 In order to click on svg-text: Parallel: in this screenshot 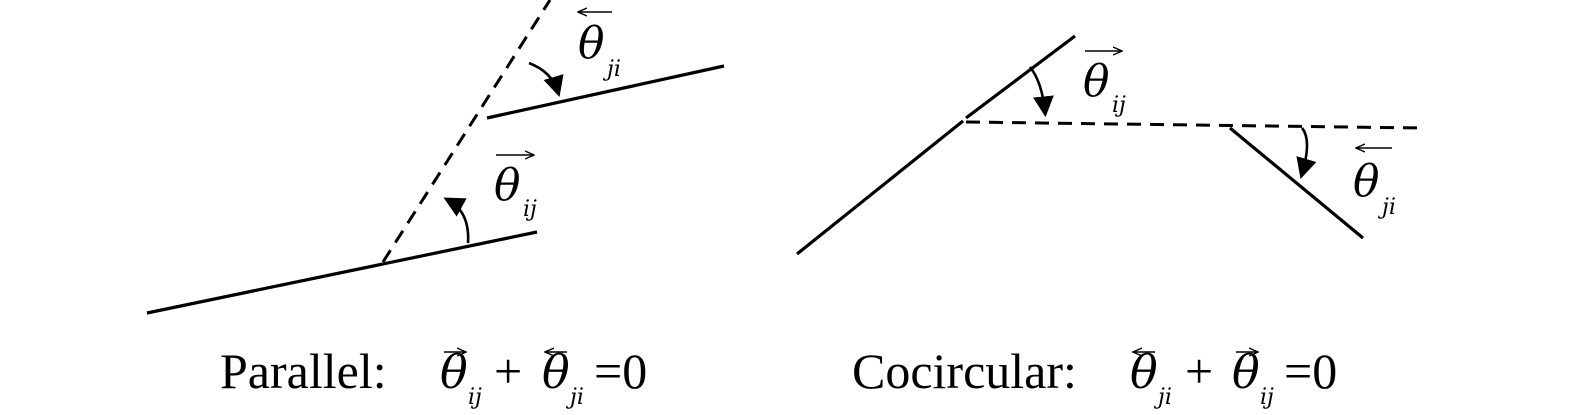, I will do `click(303, 371)`.